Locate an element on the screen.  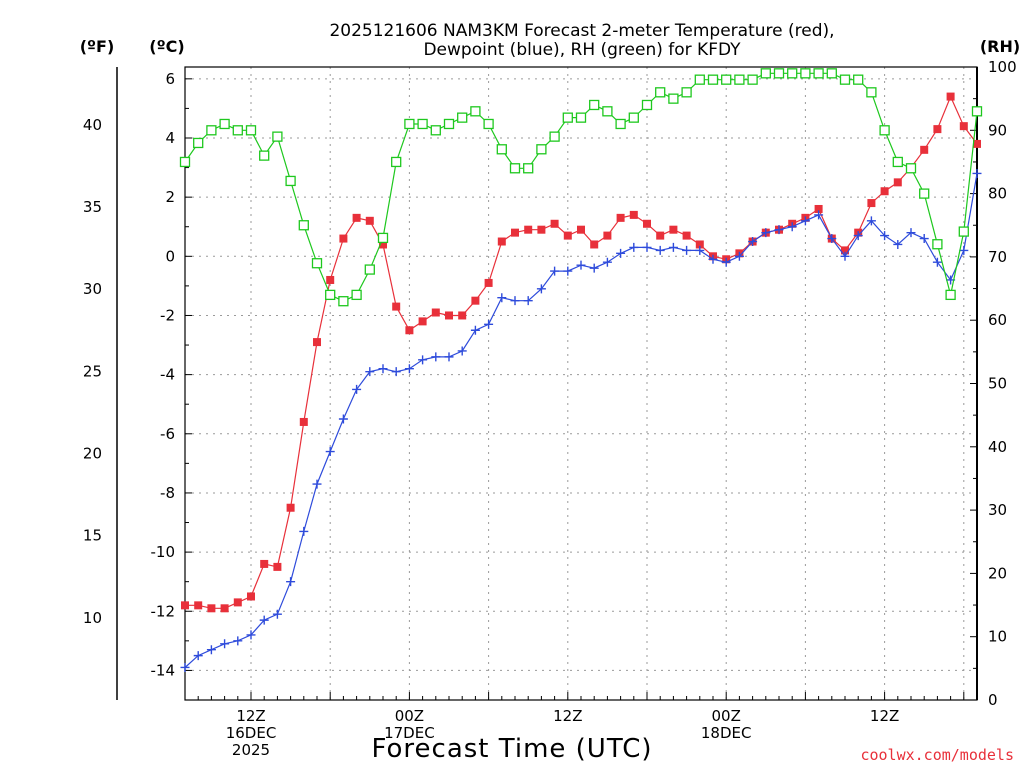
celsius-tick-label: 6 is located at coordinates (170, 79).